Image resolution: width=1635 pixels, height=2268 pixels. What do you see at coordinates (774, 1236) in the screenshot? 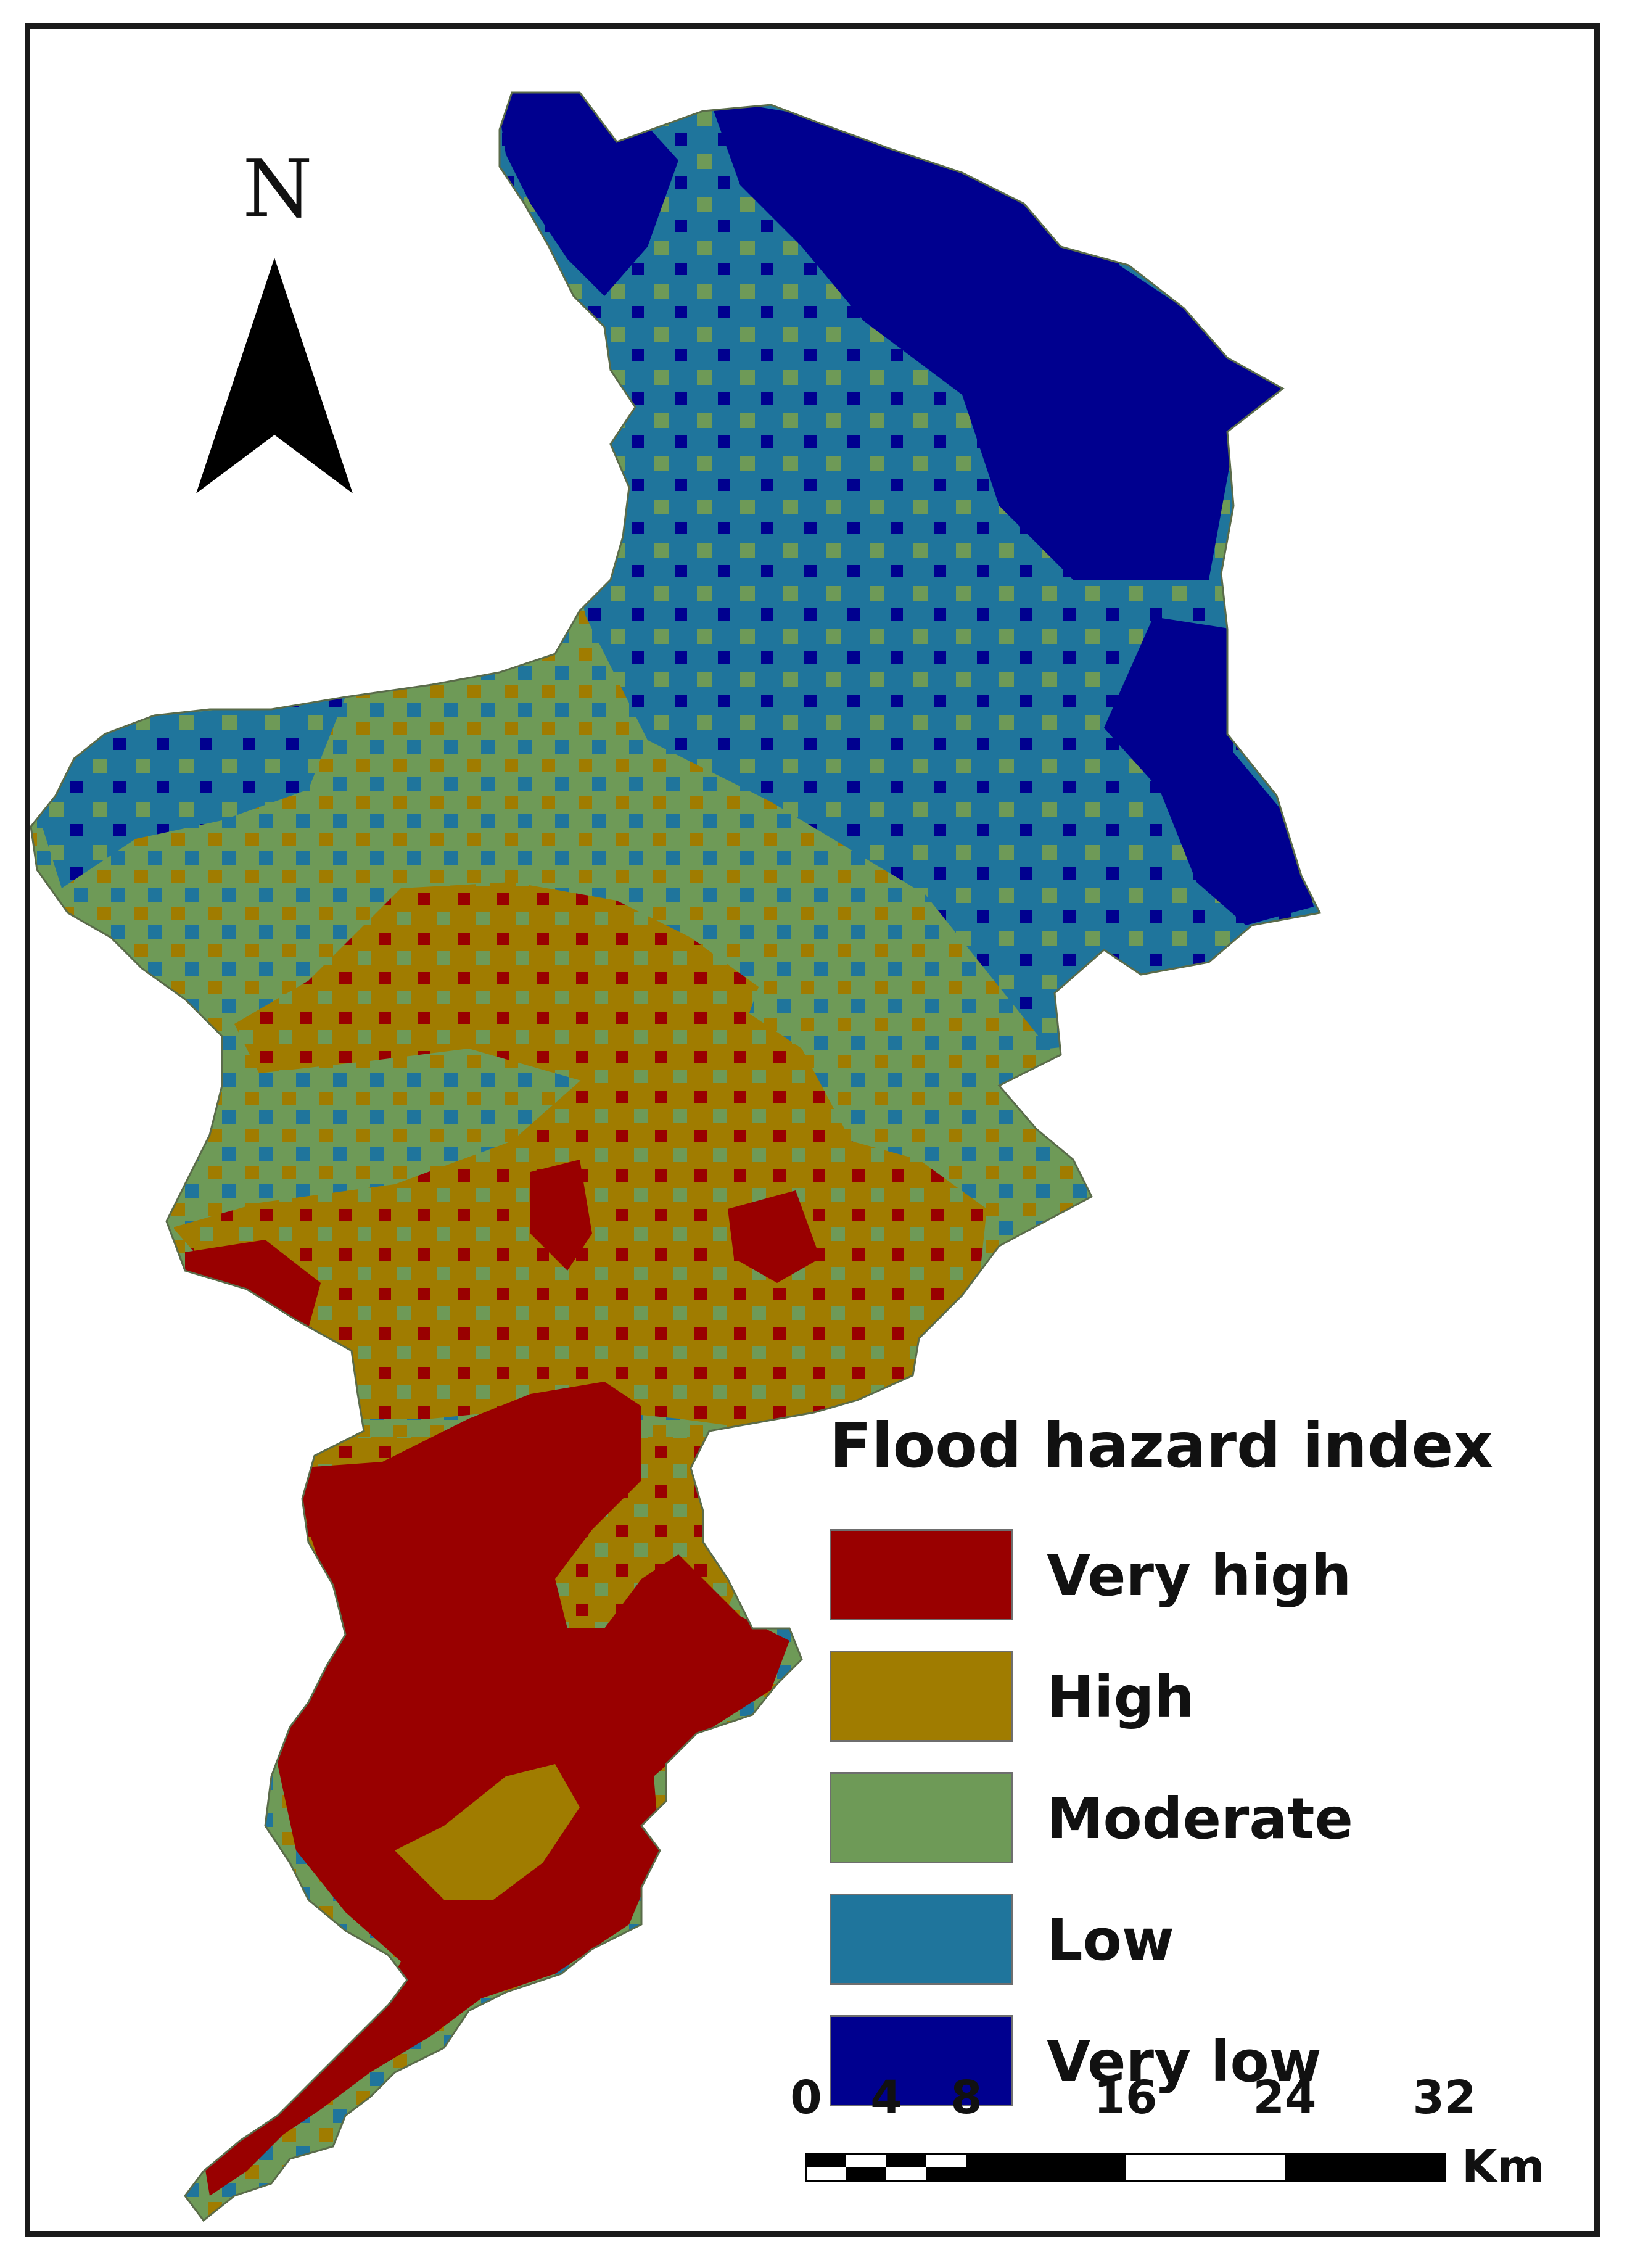
I see `zone-very-high-east` at bounding box center [774, 1236].